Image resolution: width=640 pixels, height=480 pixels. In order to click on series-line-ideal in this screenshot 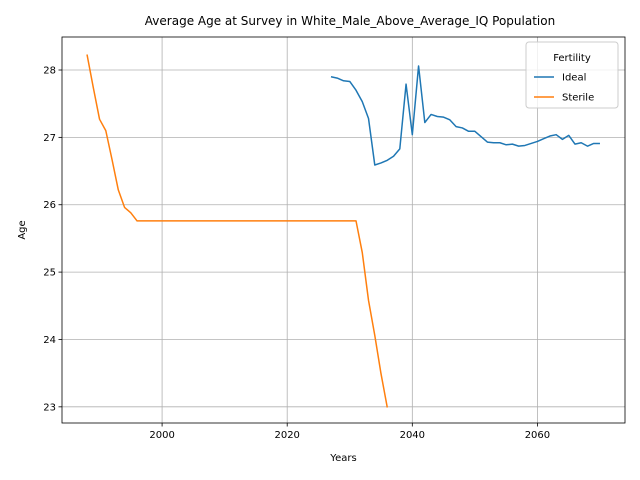, I will do `click(465, 115)`.